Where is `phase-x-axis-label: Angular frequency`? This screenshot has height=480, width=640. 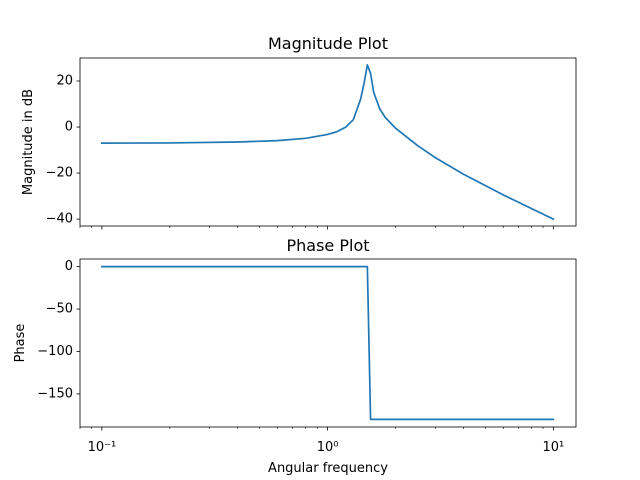
phase-x-axis-label: Angular frequency is located at coordinates (328, 468).